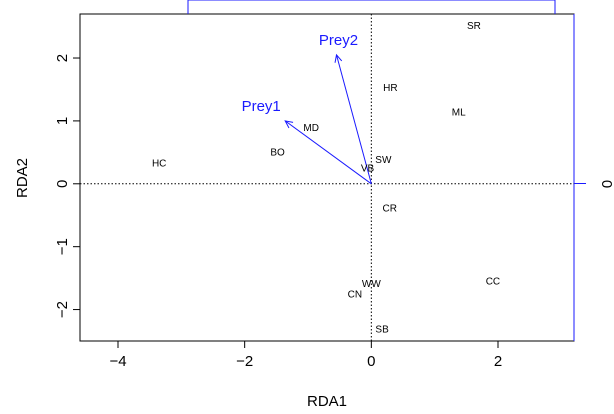 This screenshot has height=414, width=614. Describe the element at coordinates (62, 184) in the screenshot. I see `y-tick-label: 0` at that location.